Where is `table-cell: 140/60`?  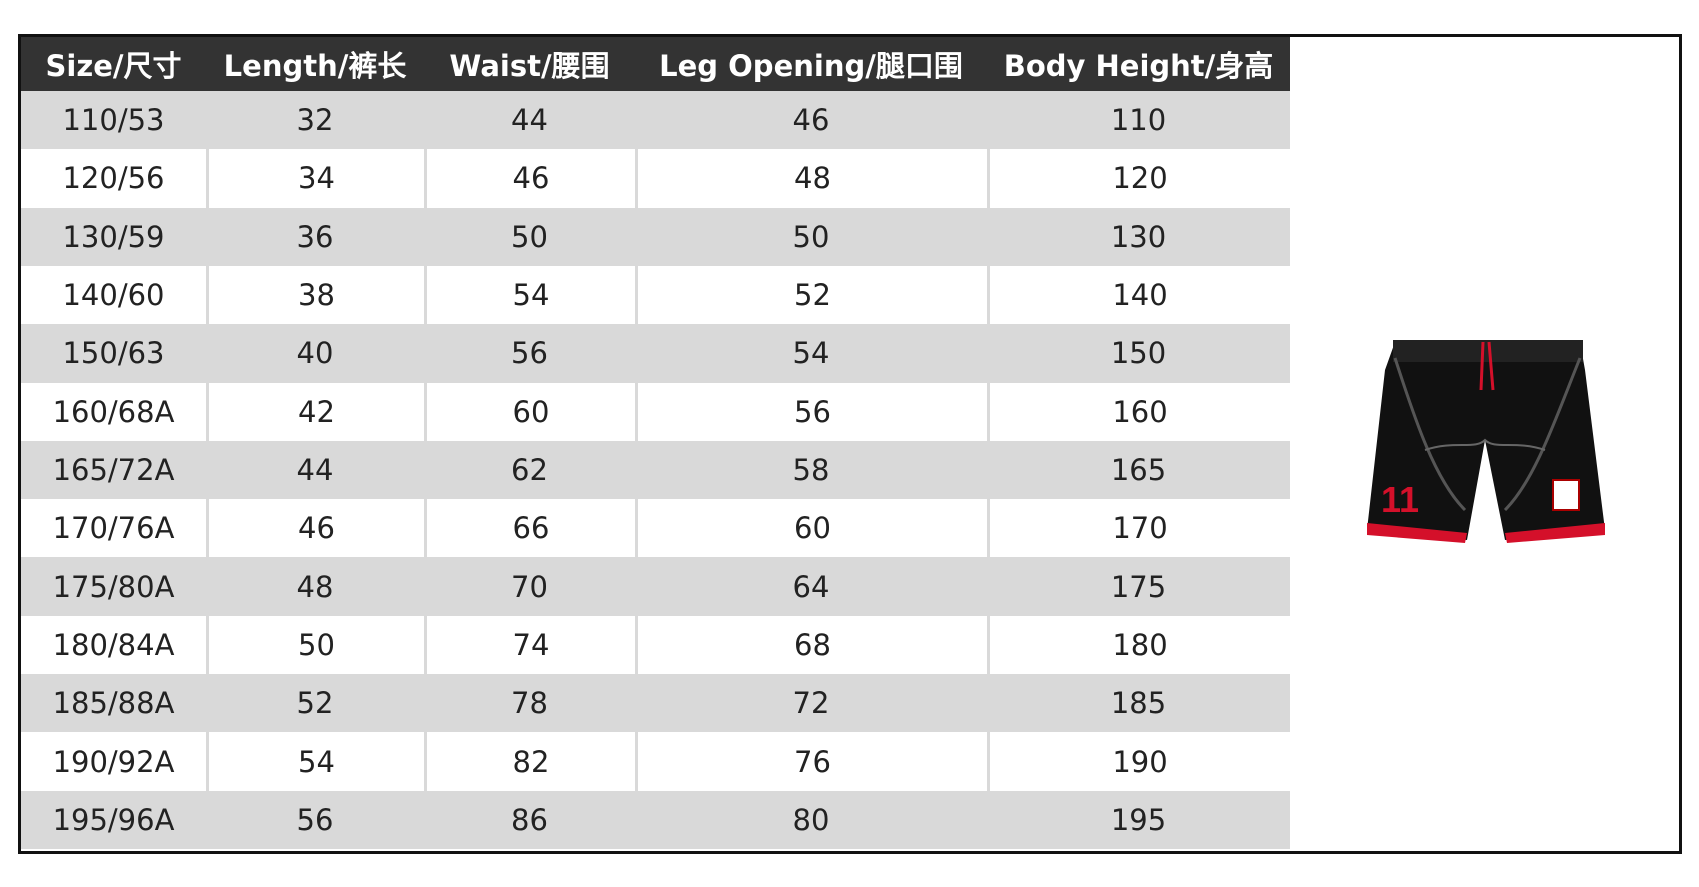
table-cell: 140/60 is located at coordinates (113, 295).